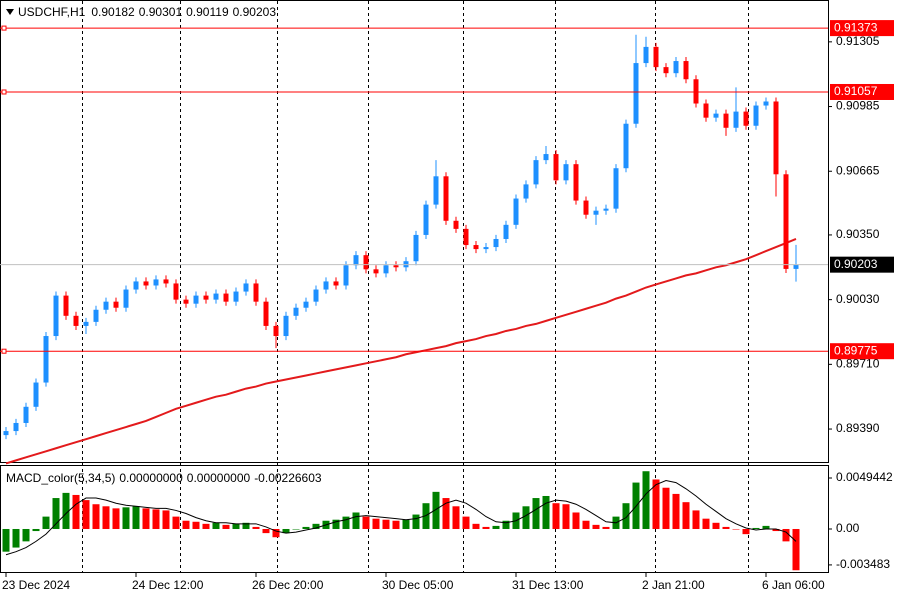 The width and height of the screenshot is (900, 600). I want to click on y-tick-label: -0.003483, so click(863, 564).